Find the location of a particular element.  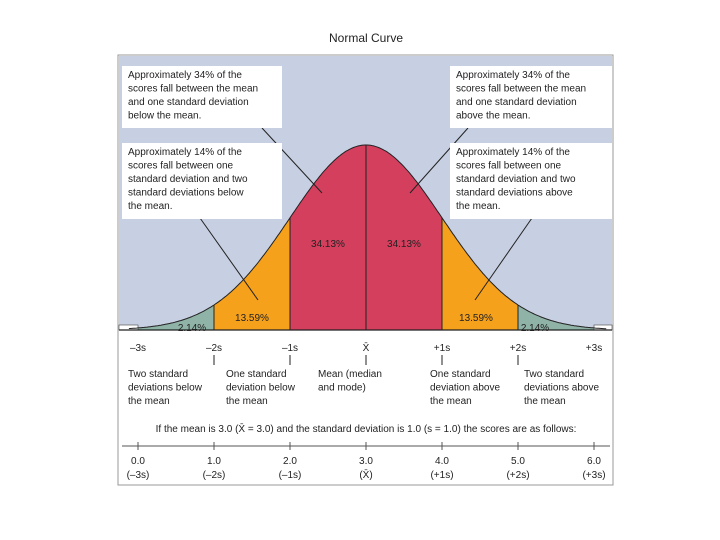

score-value: 6.0 is located at coordinates (594, 461).